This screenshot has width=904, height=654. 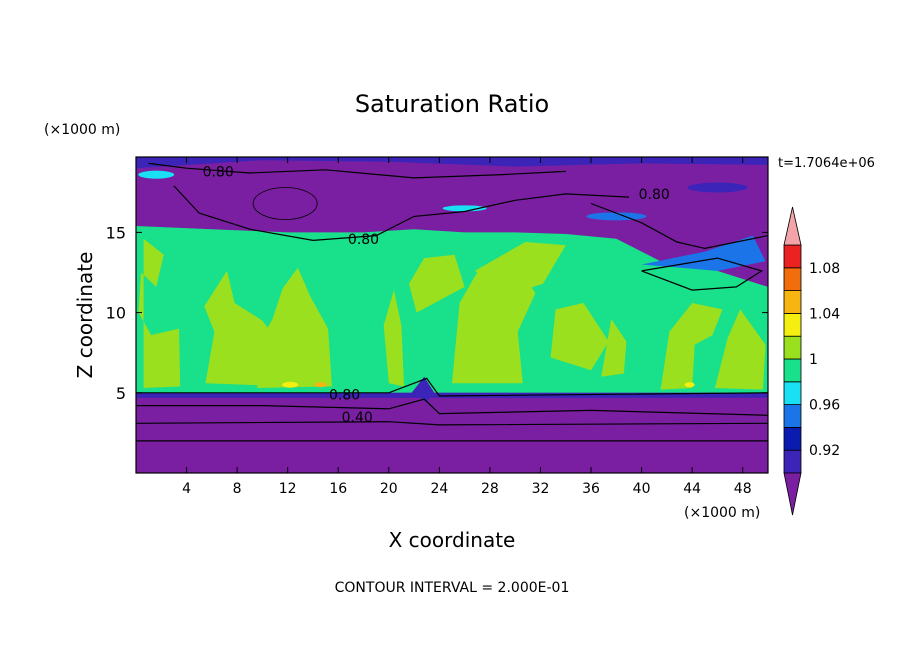 What do you see at coordinates (357, 418) in the screenshot?
I see `contour-label-5: 0.40` at bounding box center [357, 418].